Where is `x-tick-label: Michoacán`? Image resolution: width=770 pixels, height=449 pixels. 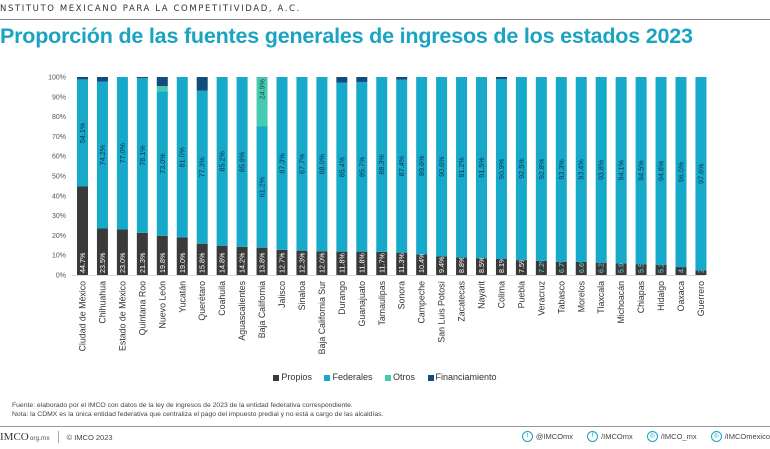
x-tick-label: Michoacán is located at coordinates (621, 302).